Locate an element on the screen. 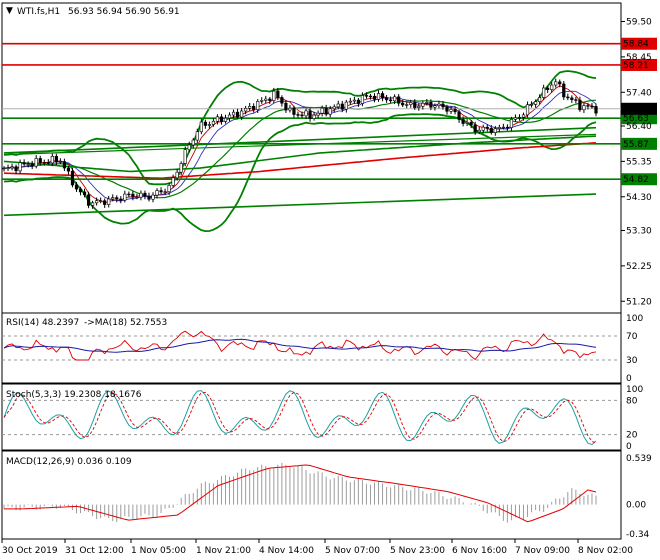 This screenshot has width=660, height=560. stoch-k-line is located at coordinates (300, 418).